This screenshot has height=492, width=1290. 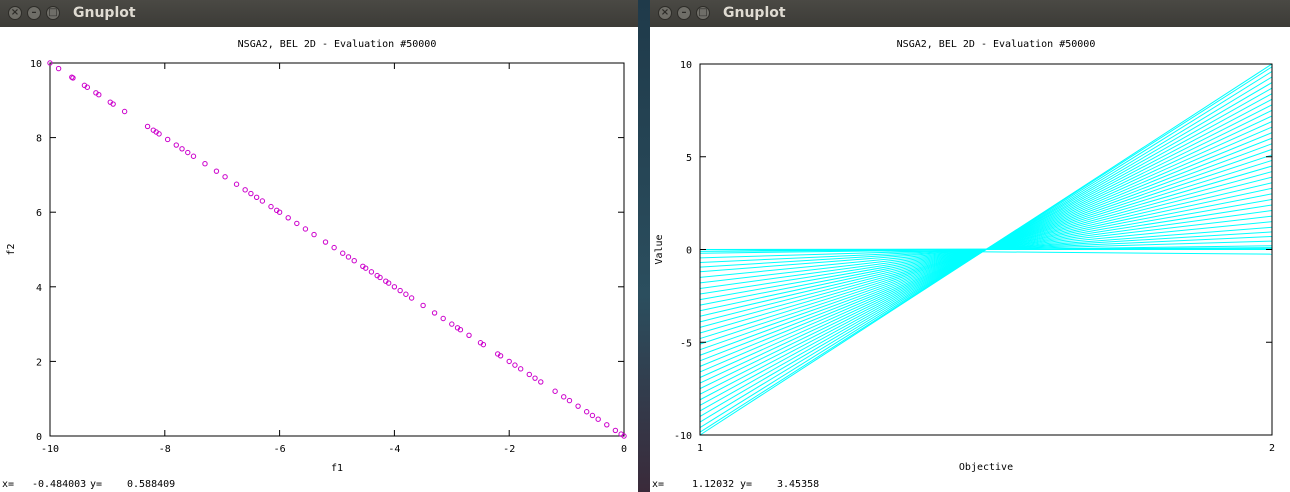 I want to click on y-tick-label: 5, so click(x=689, y=158).